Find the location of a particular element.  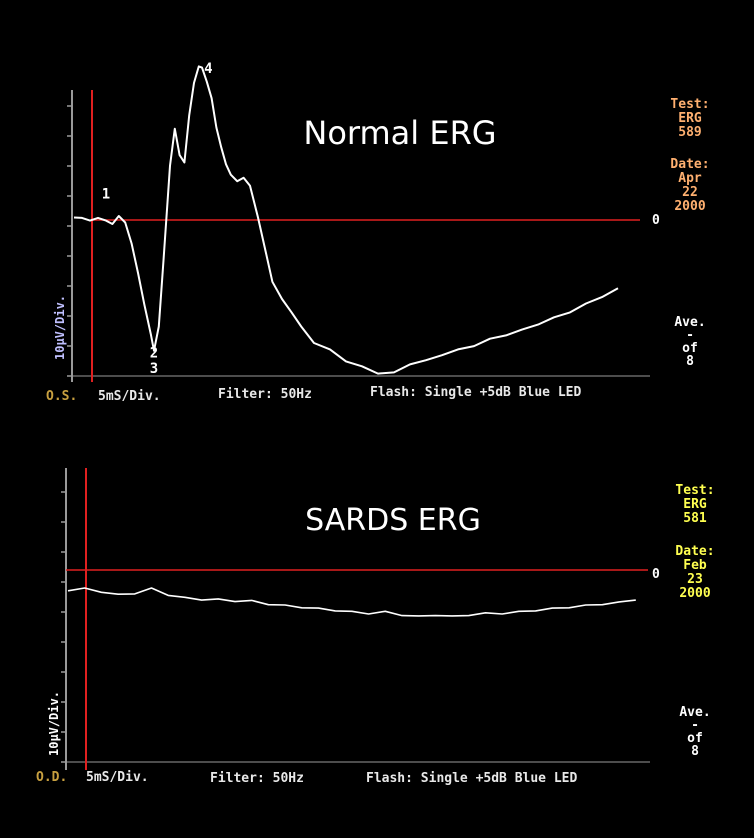

peak-labels: 1 4 23 is located at coordinates (157, 219).